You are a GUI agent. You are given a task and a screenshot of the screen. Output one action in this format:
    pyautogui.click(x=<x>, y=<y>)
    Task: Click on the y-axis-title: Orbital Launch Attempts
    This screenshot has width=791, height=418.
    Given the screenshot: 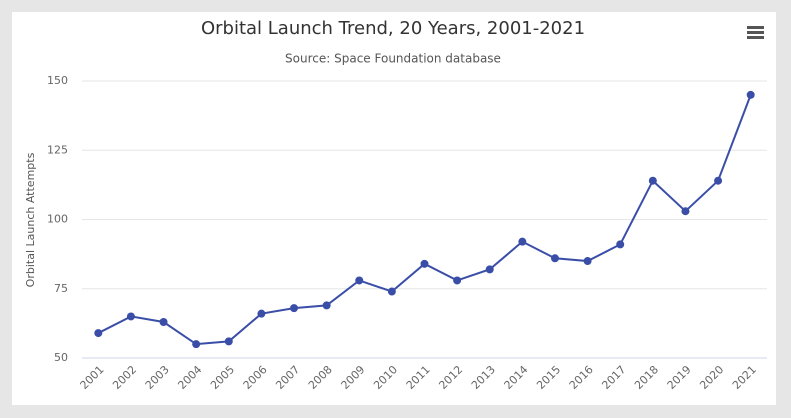 What is the action you would take?
    pyautogui.click(x=30, y=219)
    